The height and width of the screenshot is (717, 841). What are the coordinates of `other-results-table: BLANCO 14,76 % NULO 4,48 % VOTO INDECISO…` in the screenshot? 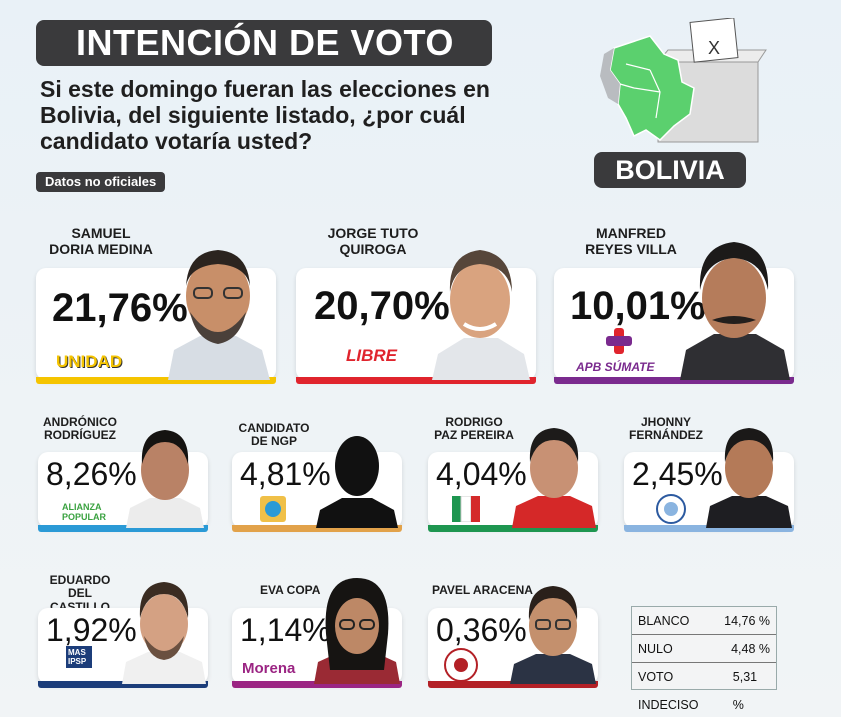 It's located at (704, 659).